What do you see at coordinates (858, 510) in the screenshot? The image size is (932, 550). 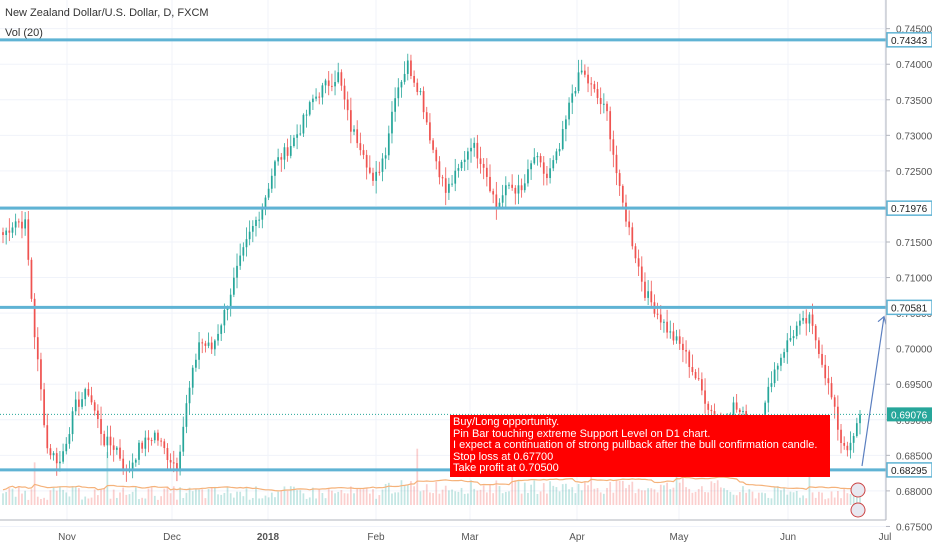 I see `flag-icon` at bounding box center [858, 510].